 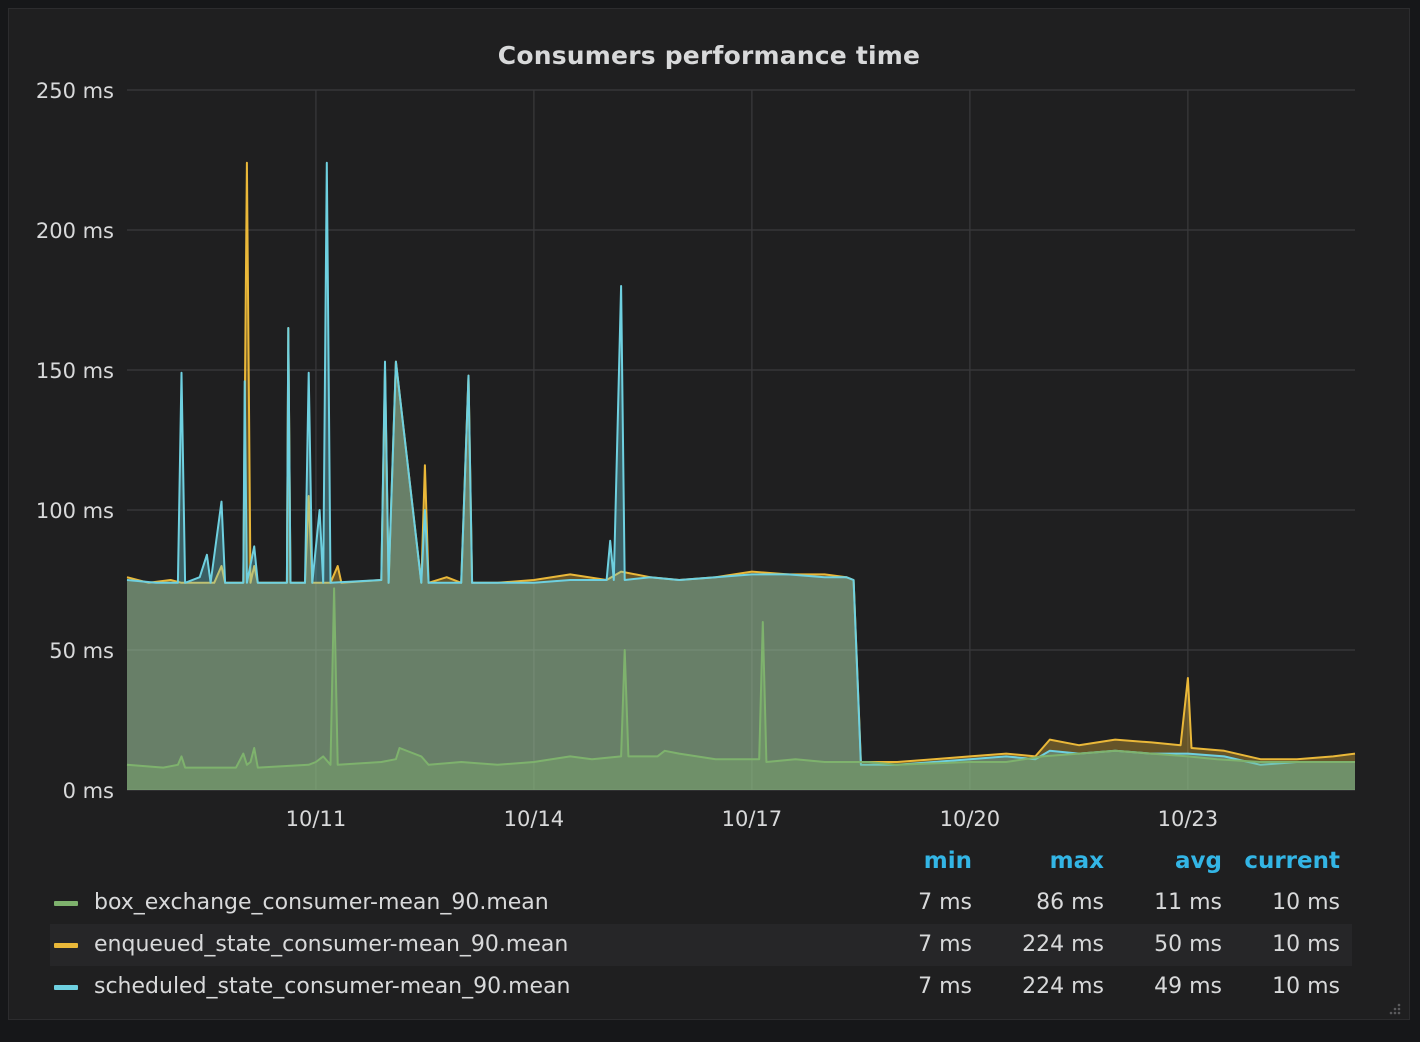 What do you see at coordinates (970, 819) in the screenshot?
I see `x-tick-label: 10/20` at bounding box center [970, 819].